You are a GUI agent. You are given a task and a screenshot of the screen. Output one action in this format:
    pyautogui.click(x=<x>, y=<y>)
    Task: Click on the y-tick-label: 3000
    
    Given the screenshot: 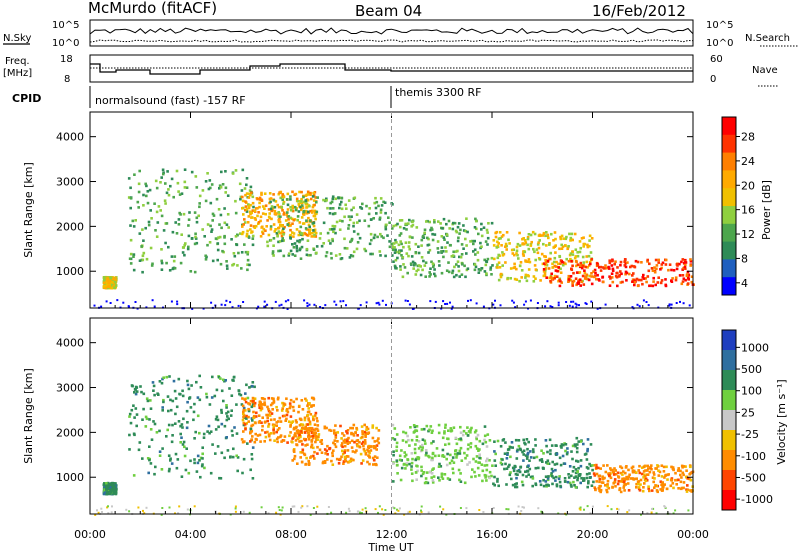 What is the action you would take?
    pyautogui.click(x=70, y=182)
    